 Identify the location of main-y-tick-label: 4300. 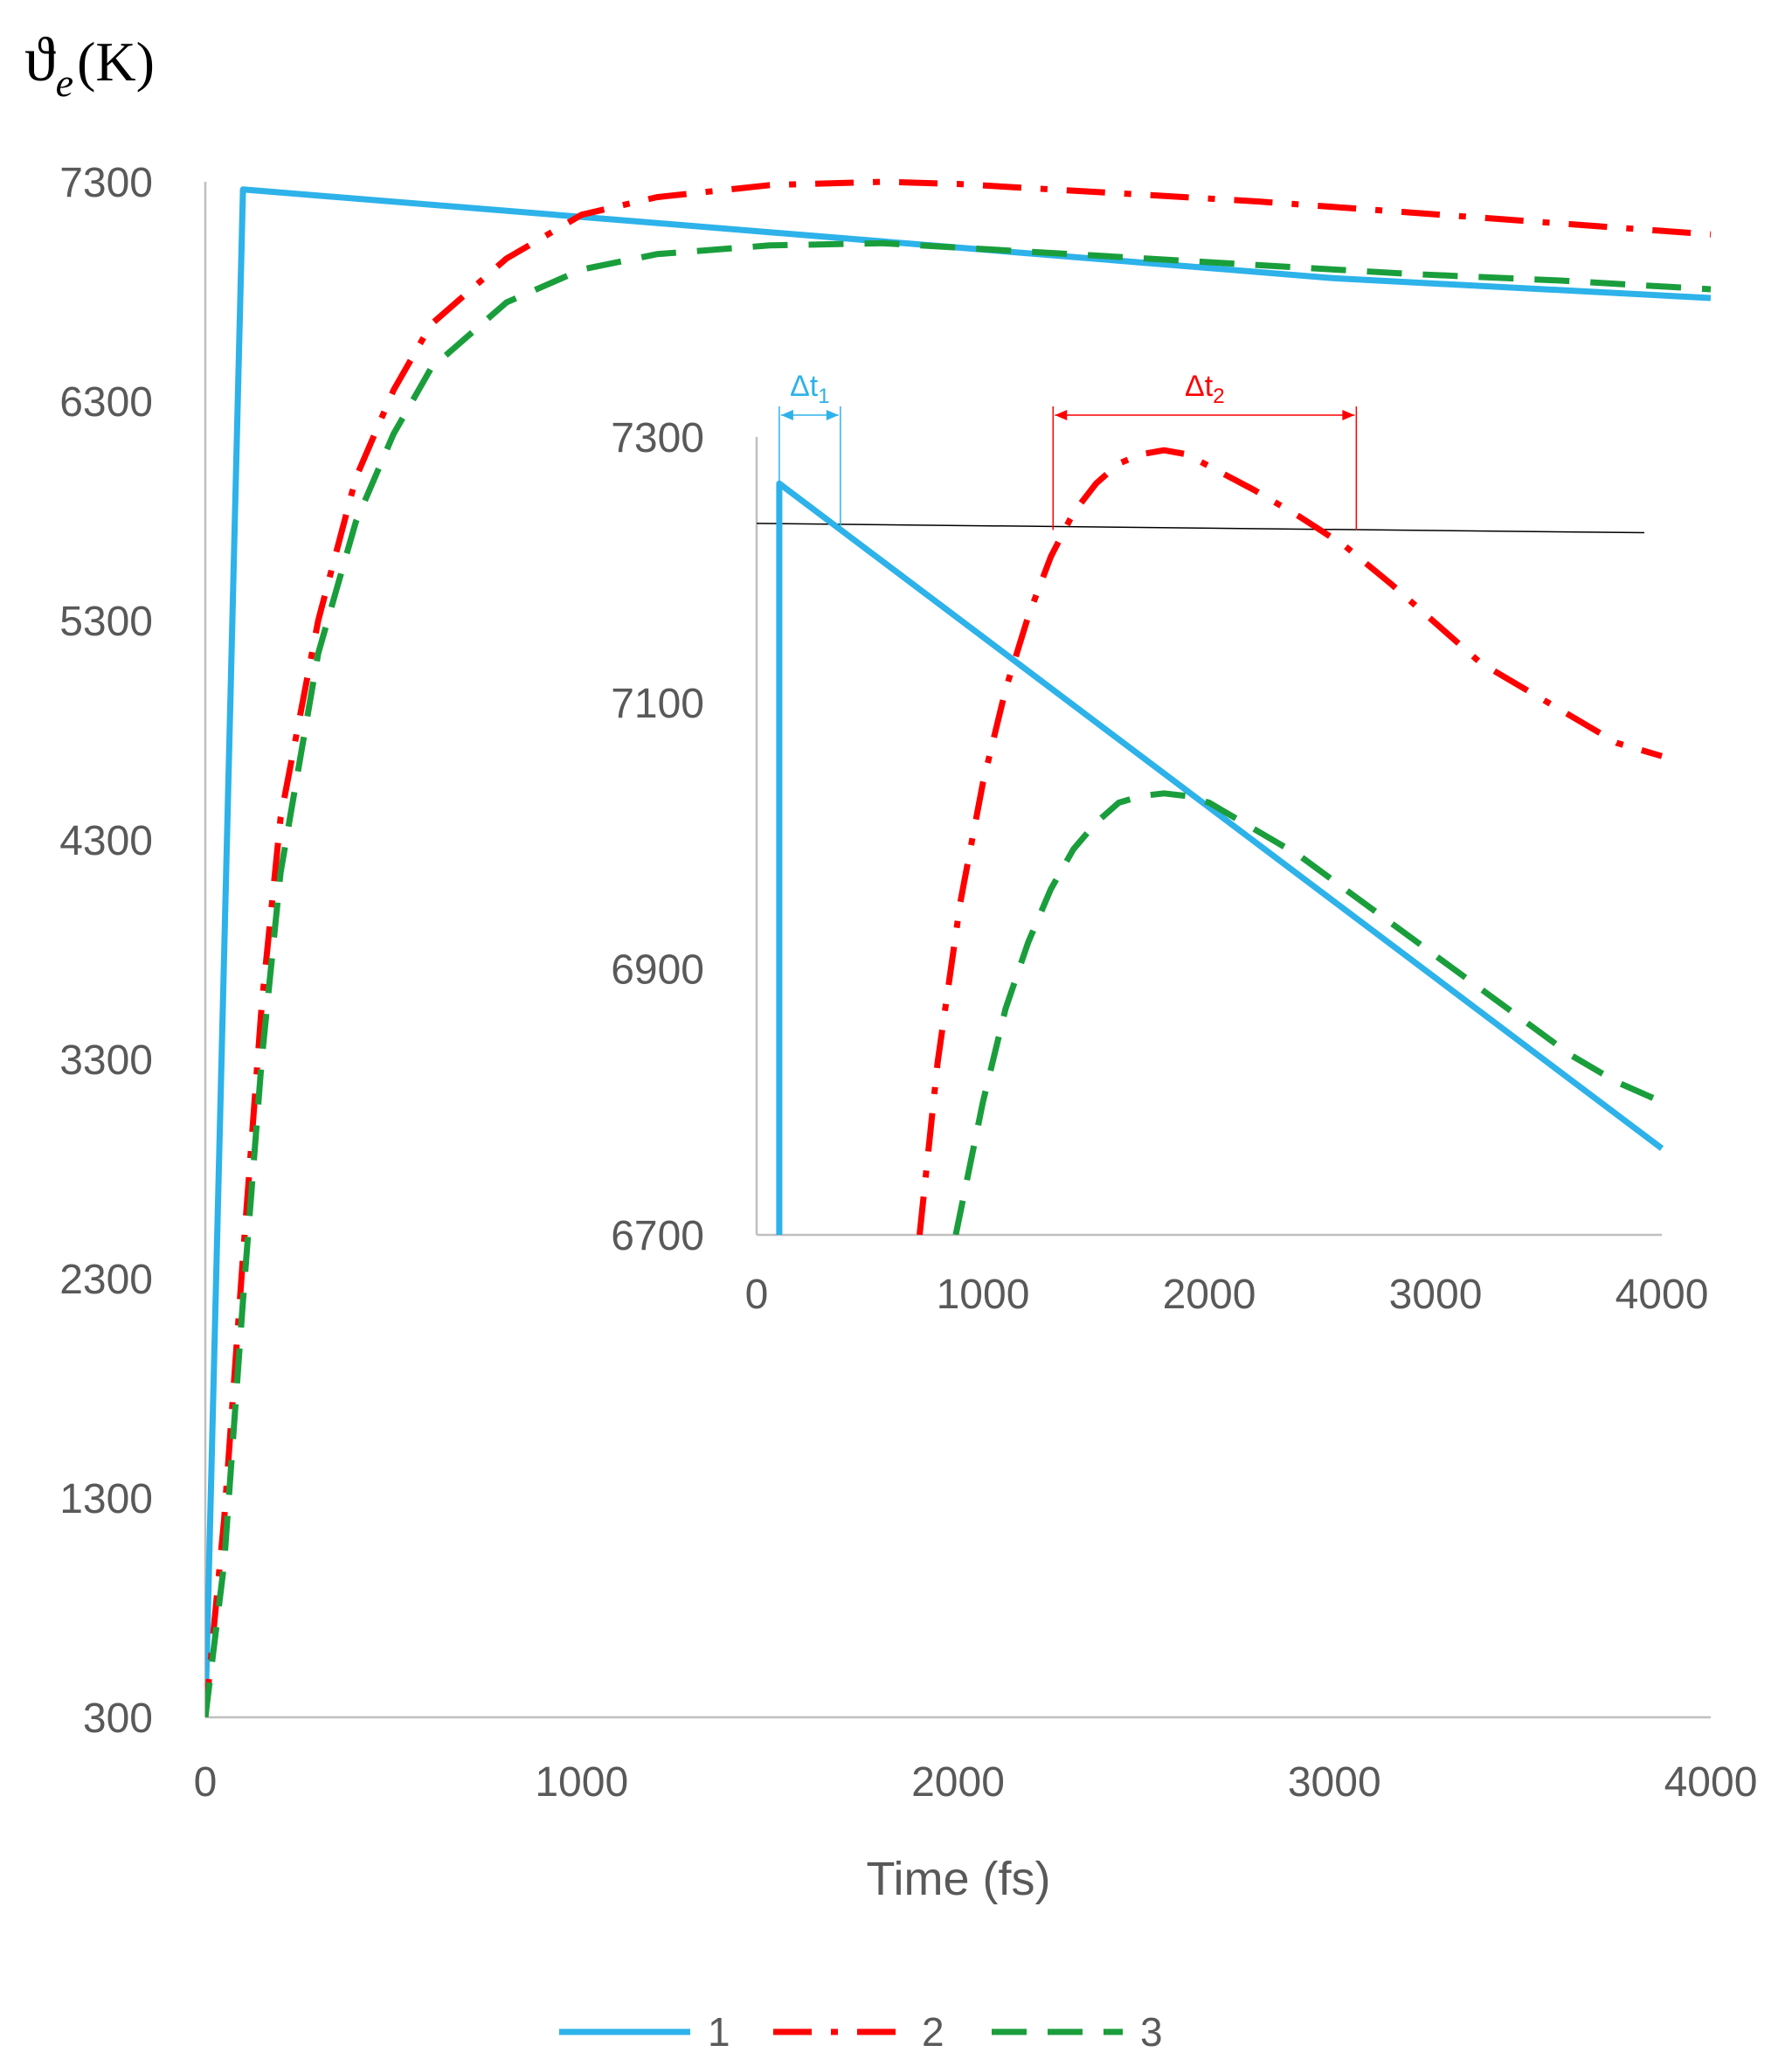
(106, 841).